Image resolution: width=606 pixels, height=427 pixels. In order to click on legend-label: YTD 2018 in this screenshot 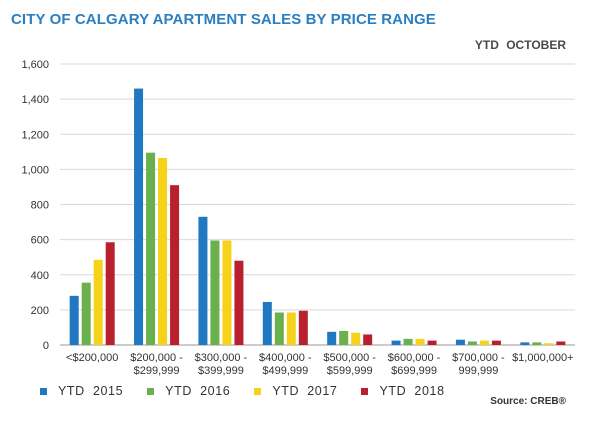, I will do `click(412, 391)`.